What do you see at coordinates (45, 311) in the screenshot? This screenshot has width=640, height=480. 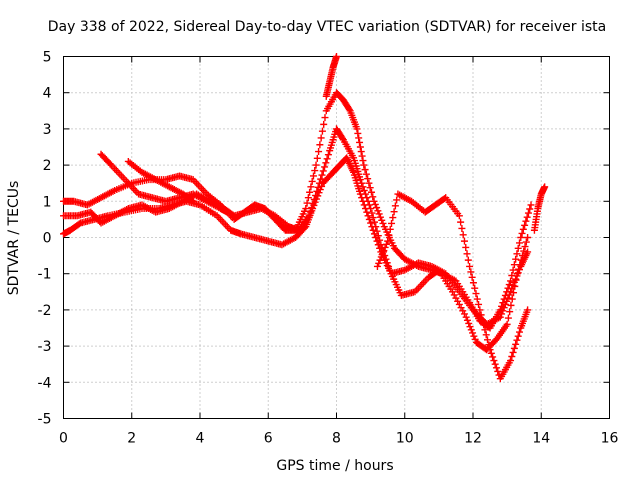 I see `y-tick-label: -2` at bounding box center [45, 311].